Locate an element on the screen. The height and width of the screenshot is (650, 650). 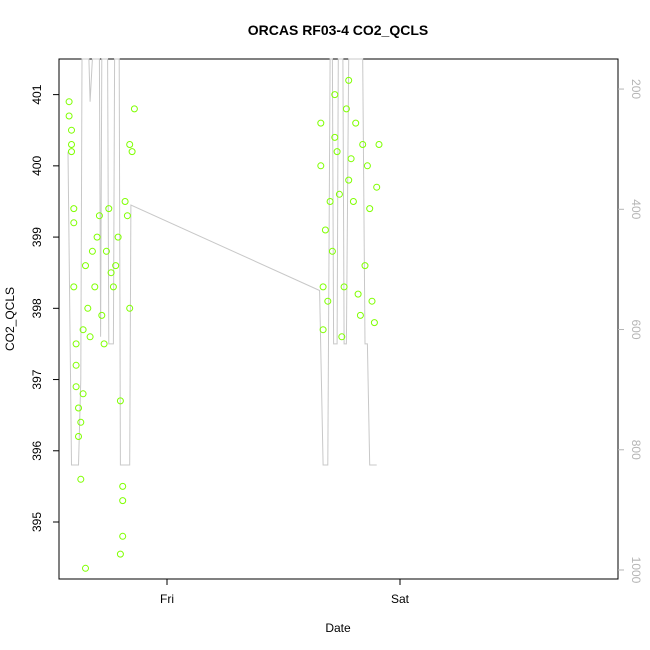
x-tick-label: Fri is located at coordinates (167, 599).